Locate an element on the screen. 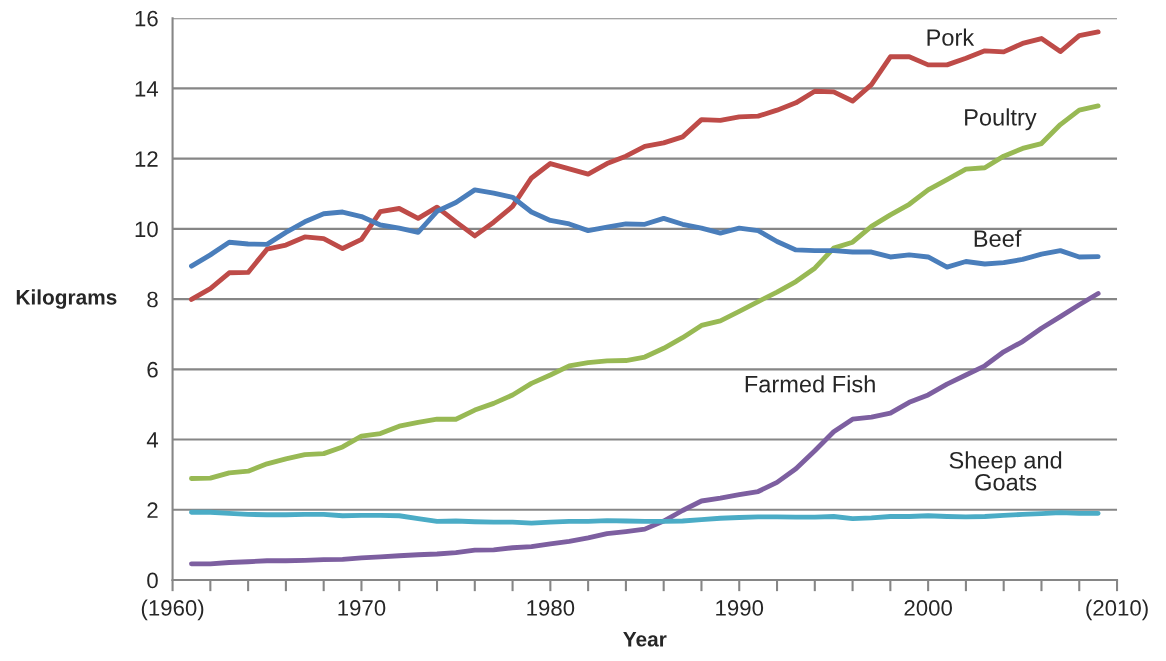 Image resolution: width=1166 pixels, height=661 pixels. y-tick-label: 0 is located at coordinates (152, 580).